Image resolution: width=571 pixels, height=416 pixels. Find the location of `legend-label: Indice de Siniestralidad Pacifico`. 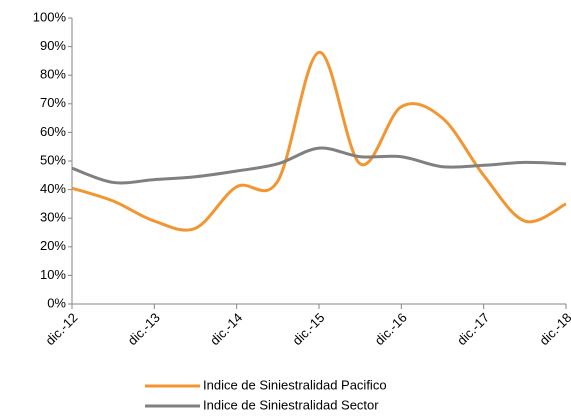

legend-label: Indice de Siniestralidad Pacifico is located at coordinates (295, 384).